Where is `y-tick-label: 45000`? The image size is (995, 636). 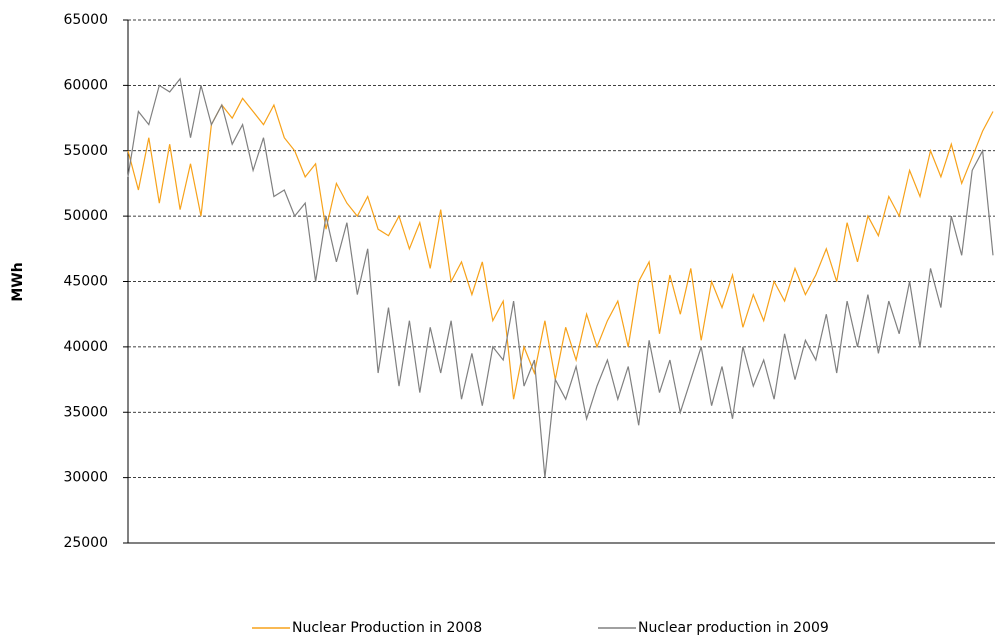
y-tick-label: 45000 is located at coordinates (85, 282).